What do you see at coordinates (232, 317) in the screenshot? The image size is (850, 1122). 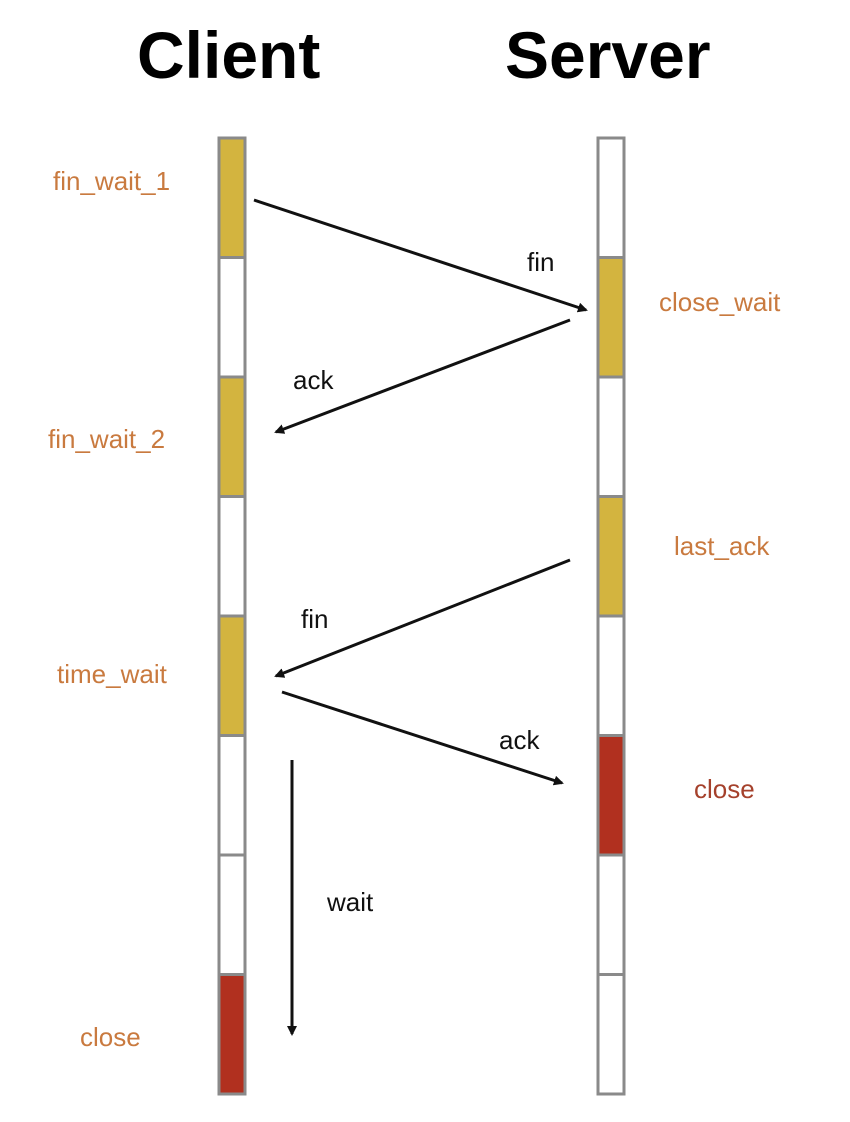 I see `client-segment-2-empty` at bounding box center [232, 317].